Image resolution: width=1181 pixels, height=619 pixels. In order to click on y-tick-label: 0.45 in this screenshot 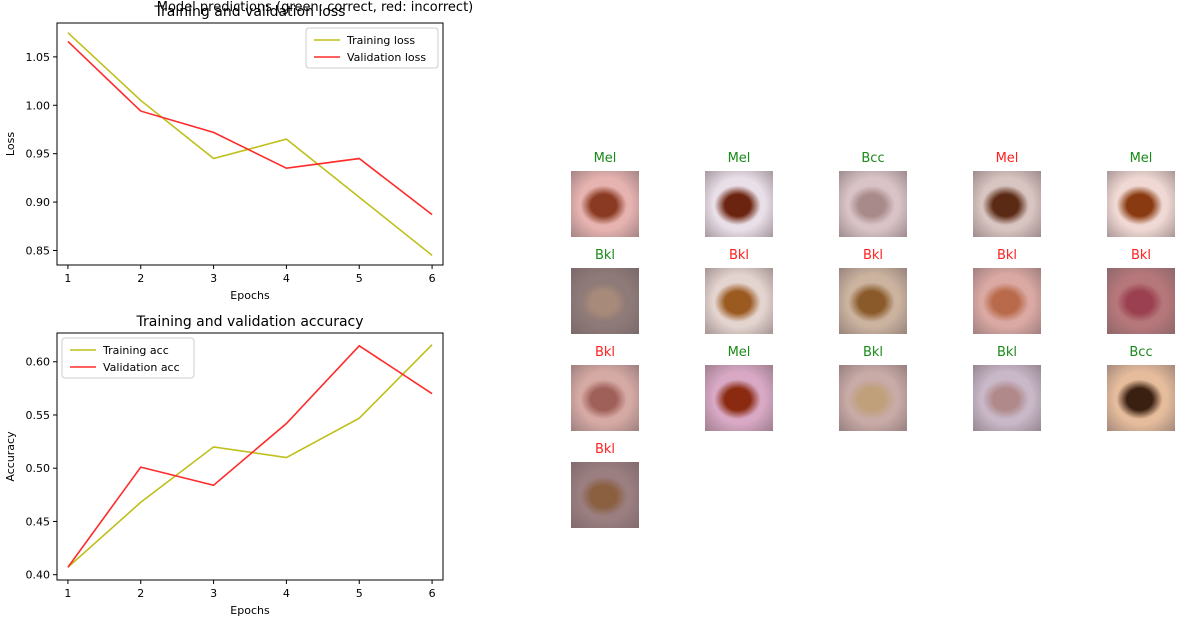, I will do `click(38, 521)`.